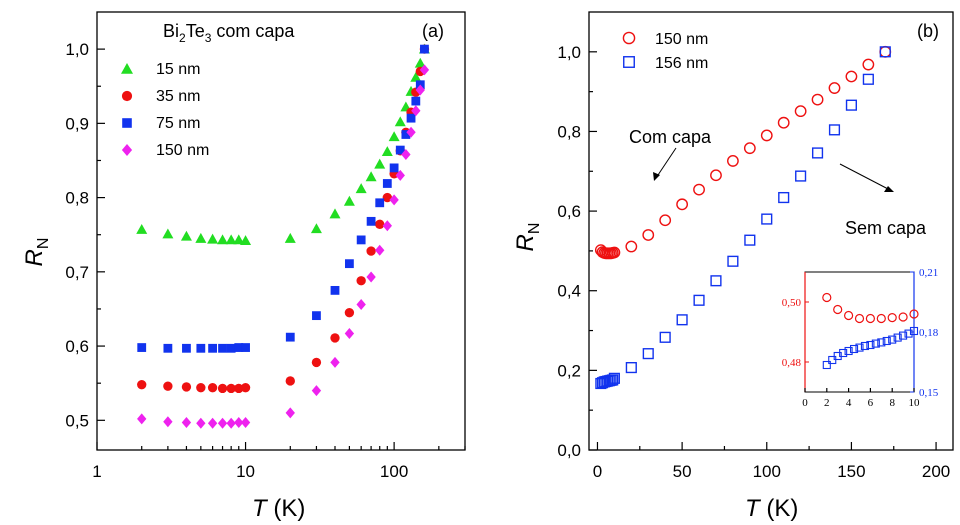 The width and height of the screenshot is (960, 525). I want to click on panel-a-ytick-label: 0,9, so click(77, 123).